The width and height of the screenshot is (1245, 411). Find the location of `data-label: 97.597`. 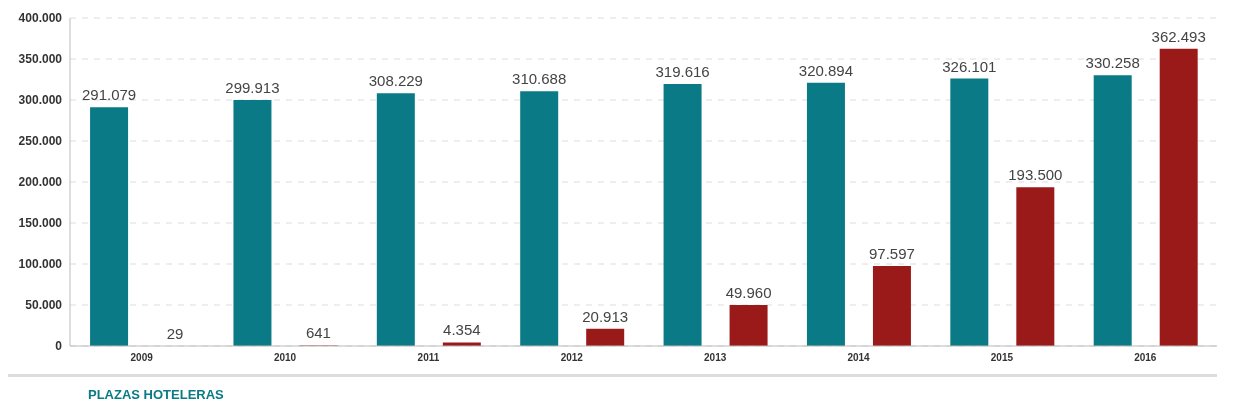

data-label: 97.597 is located at coordinates (892, 253).